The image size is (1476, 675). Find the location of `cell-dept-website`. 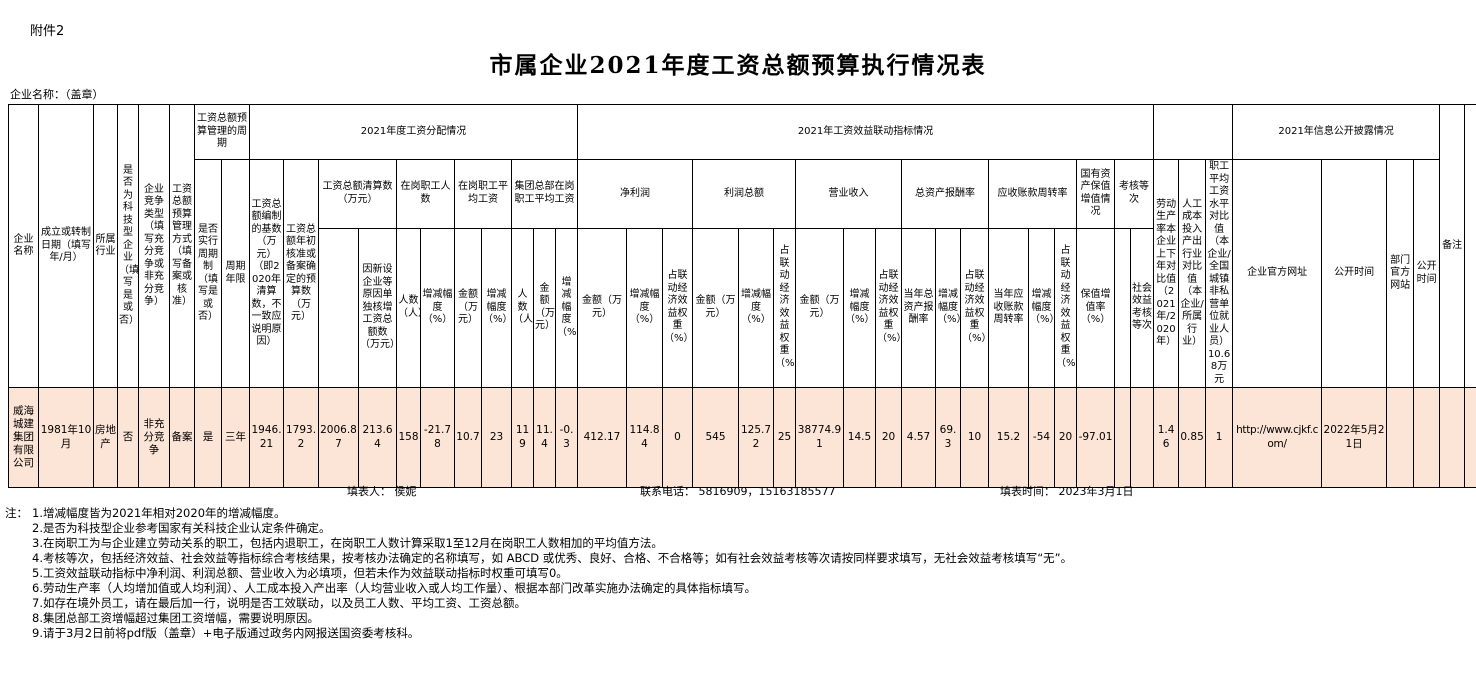

cell-dept-website is located at coordinates (1400, 437).